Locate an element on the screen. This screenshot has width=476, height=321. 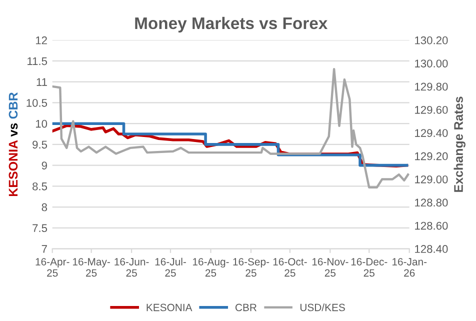
x-tick-label: 16-Oct-25 is located at coordinates (290, 267).